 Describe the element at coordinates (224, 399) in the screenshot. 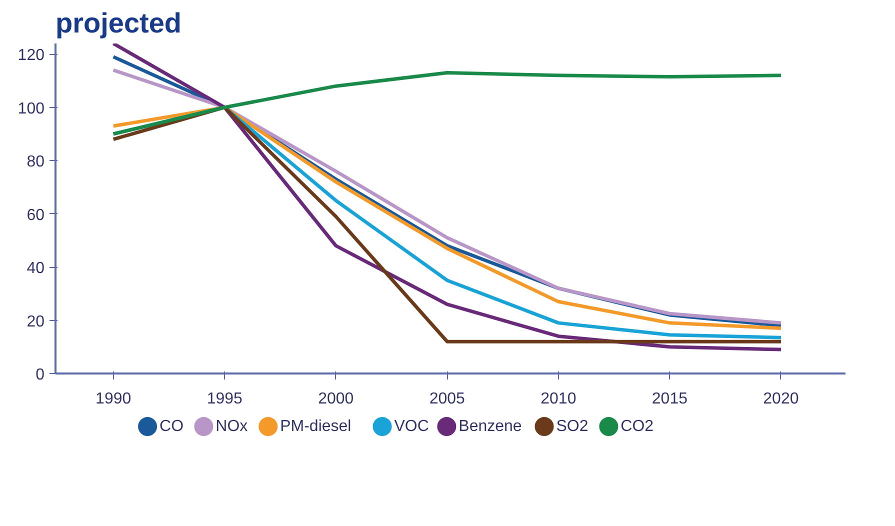

I see `x-tick-label: 1995` at that location.